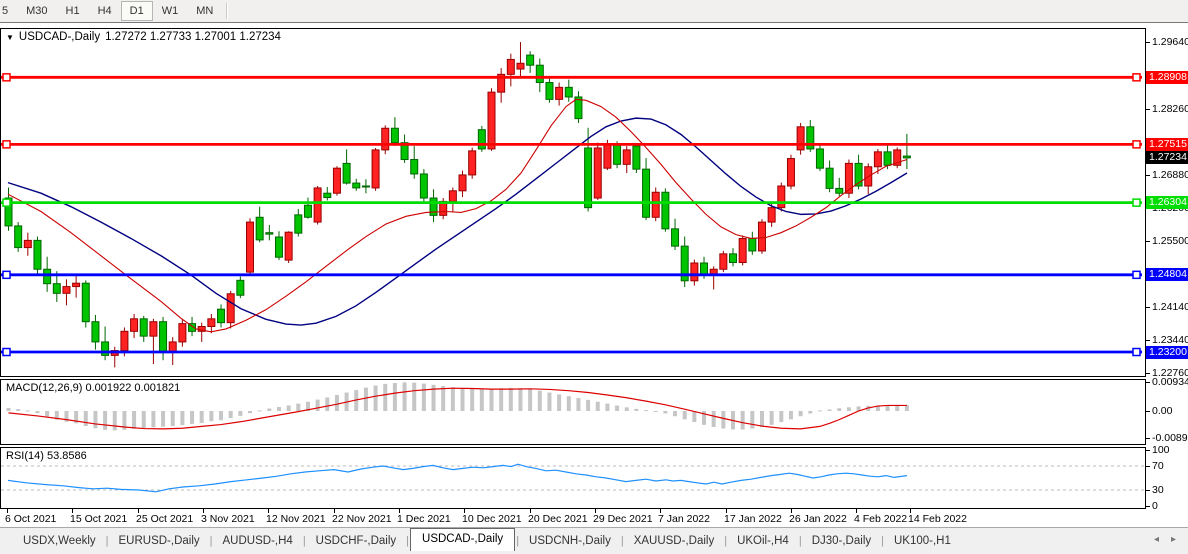 The image size is (1188, 554). I want to click on timeframe-button-h4: H4, so click(104, 11).